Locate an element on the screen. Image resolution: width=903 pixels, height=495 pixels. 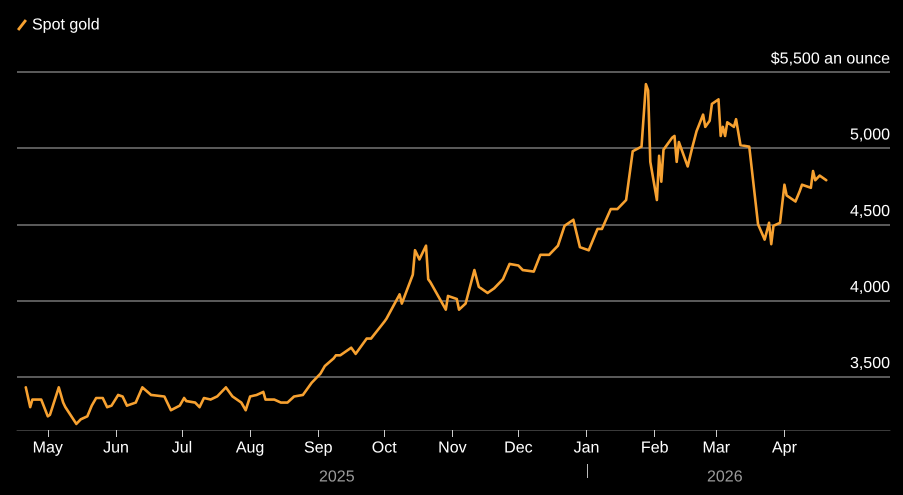
x-tick-label: Aug is located at coordinates (250, 448).